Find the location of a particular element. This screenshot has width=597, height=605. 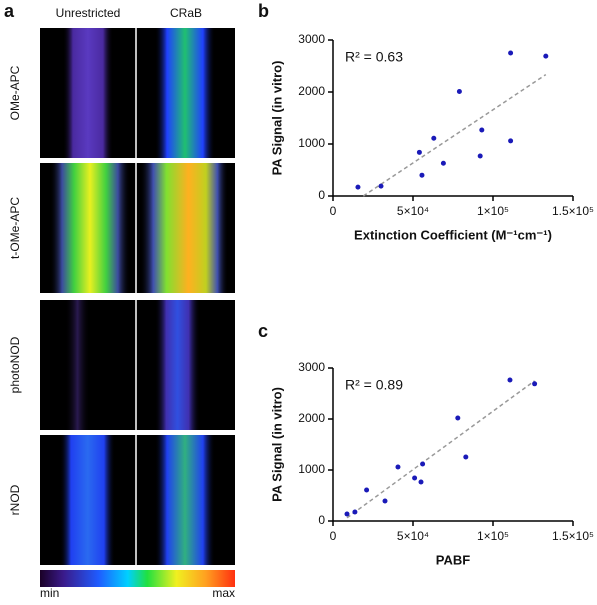

colorbar-min: min is located at coordinates (49, 593).